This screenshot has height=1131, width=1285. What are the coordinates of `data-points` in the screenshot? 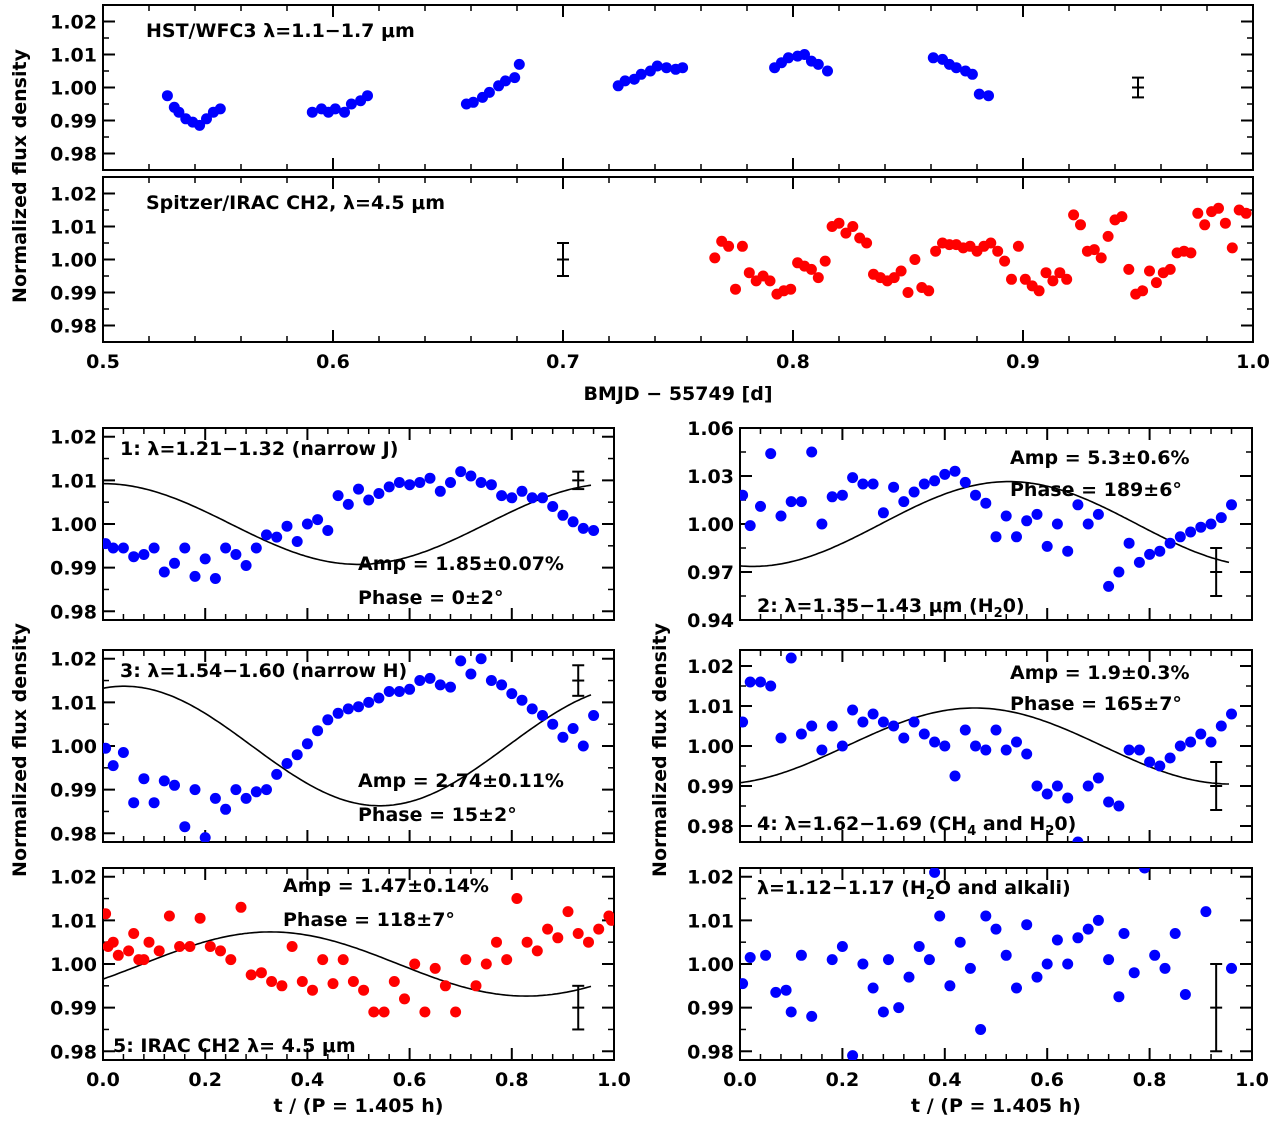 It's located at (988, 964).